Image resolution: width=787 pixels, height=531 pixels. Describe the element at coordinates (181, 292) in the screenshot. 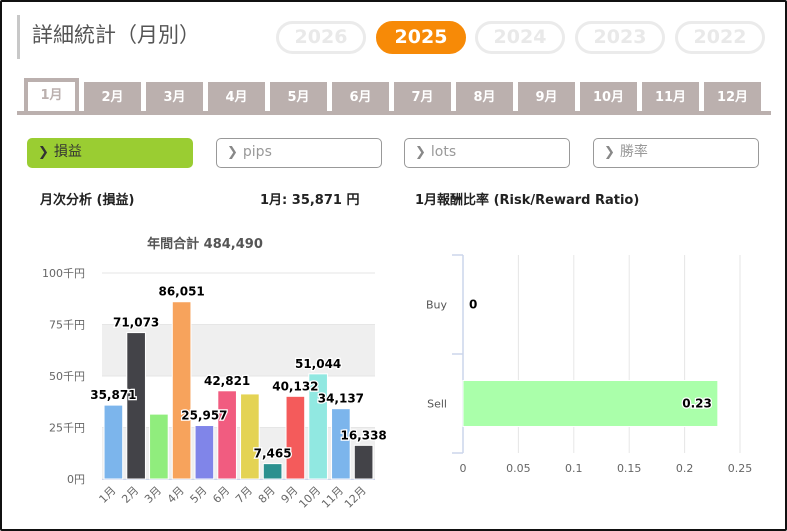

I see `data-label: 86,051` at that location.